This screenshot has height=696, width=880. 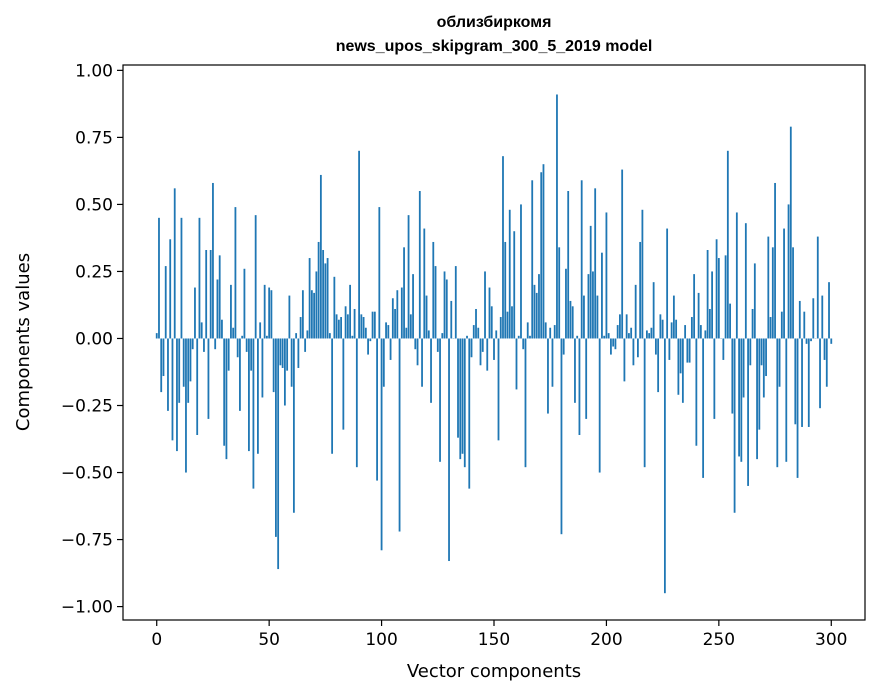 I want to click on x-tick-label: 150, so click(x=494, y=640).